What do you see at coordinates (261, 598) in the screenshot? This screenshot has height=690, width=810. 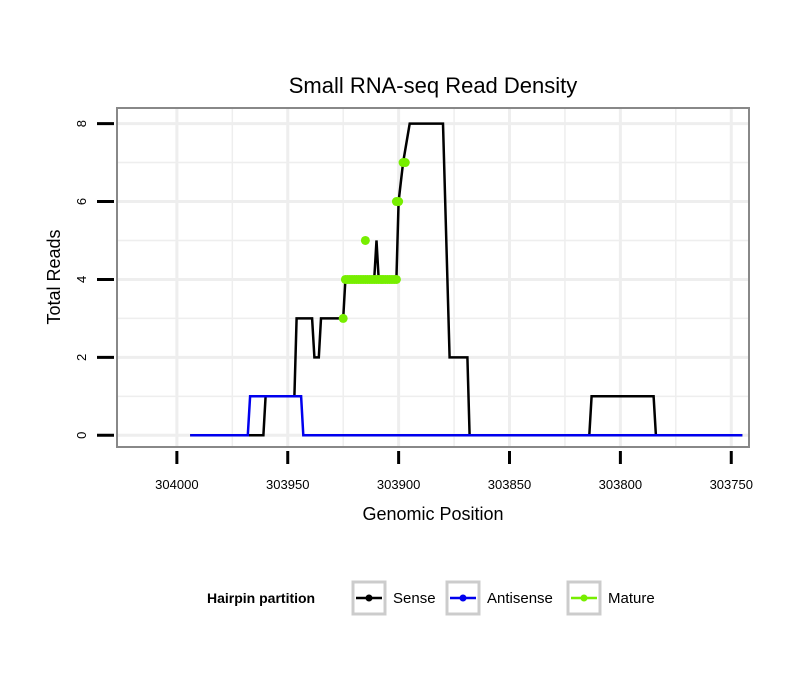 I see `legend-title: Hairpin partition` at bounding box center [261, 598].